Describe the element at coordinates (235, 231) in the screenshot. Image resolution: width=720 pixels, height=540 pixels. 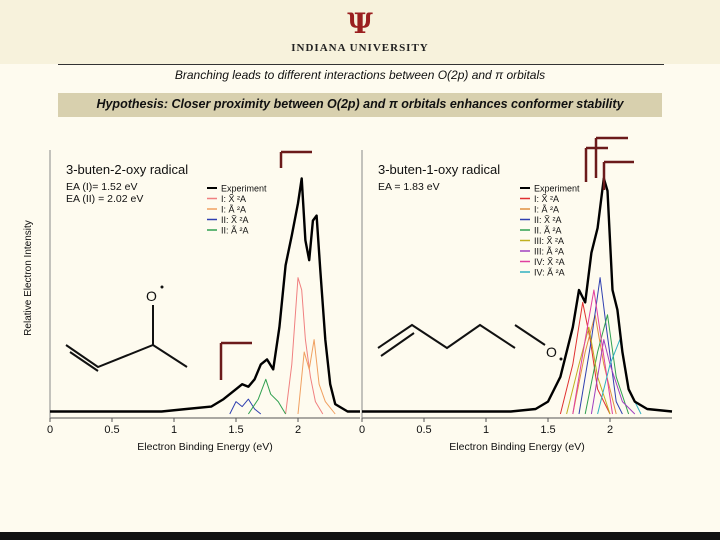
I see `legend-label: II: Ã ²A` at that location.